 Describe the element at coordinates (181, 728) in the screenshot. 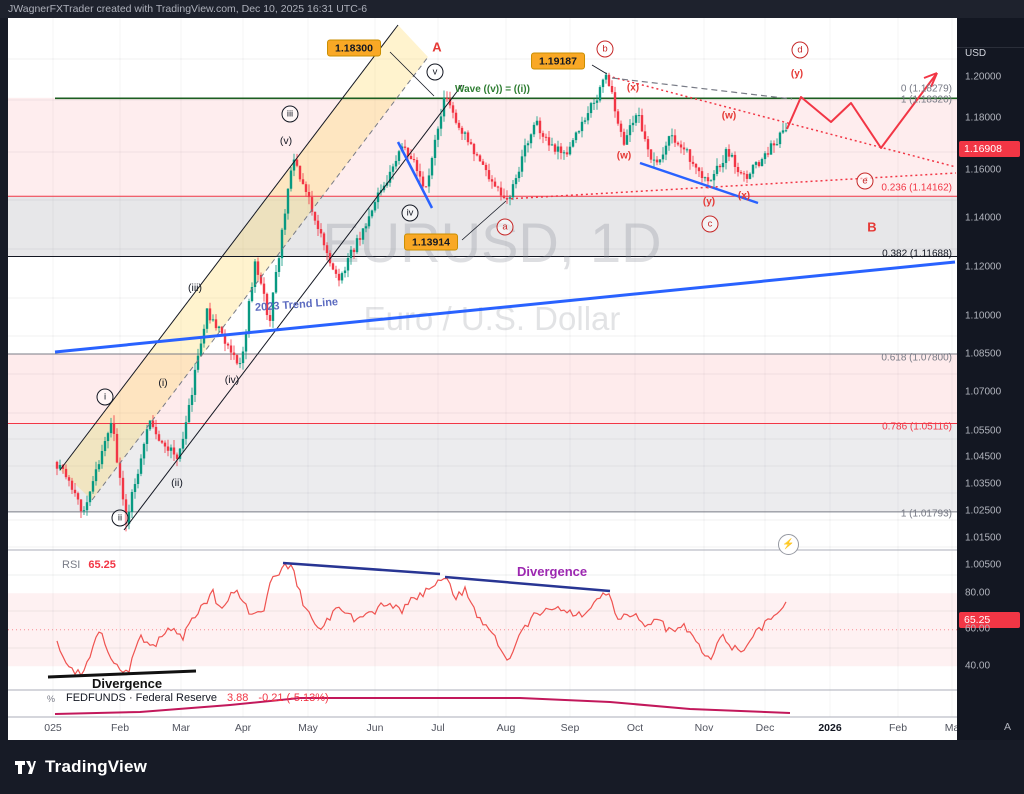

I see `time-axis-label: Mar` at that location.